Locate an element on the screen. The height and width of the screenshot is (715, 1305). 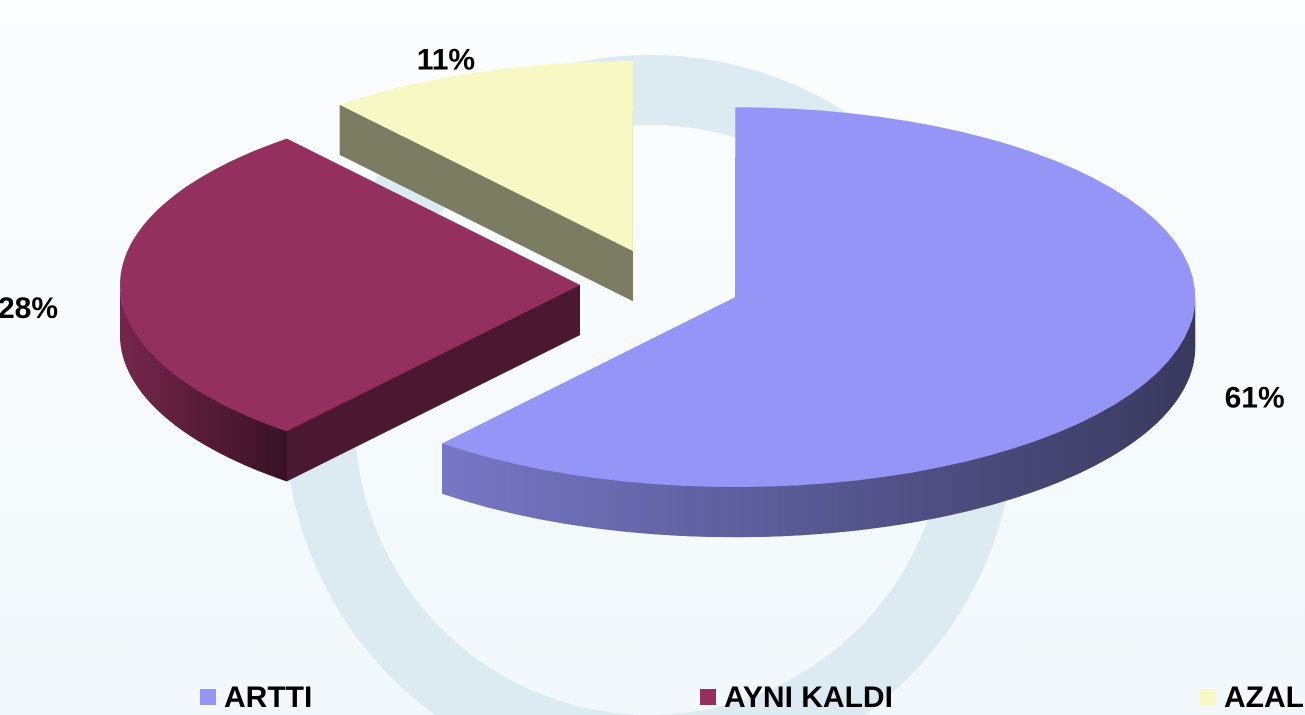
data-label: 28% is located at coordinates (29, 308).